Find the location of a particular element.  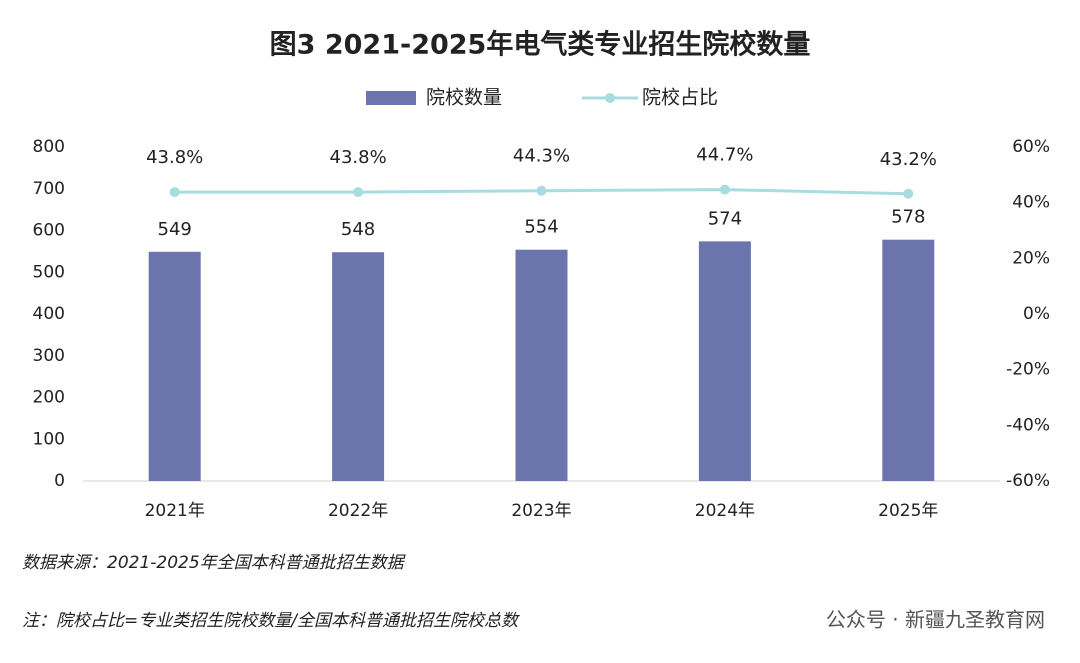

line-value-label: 44.7% is located at coordinates (724, 155).